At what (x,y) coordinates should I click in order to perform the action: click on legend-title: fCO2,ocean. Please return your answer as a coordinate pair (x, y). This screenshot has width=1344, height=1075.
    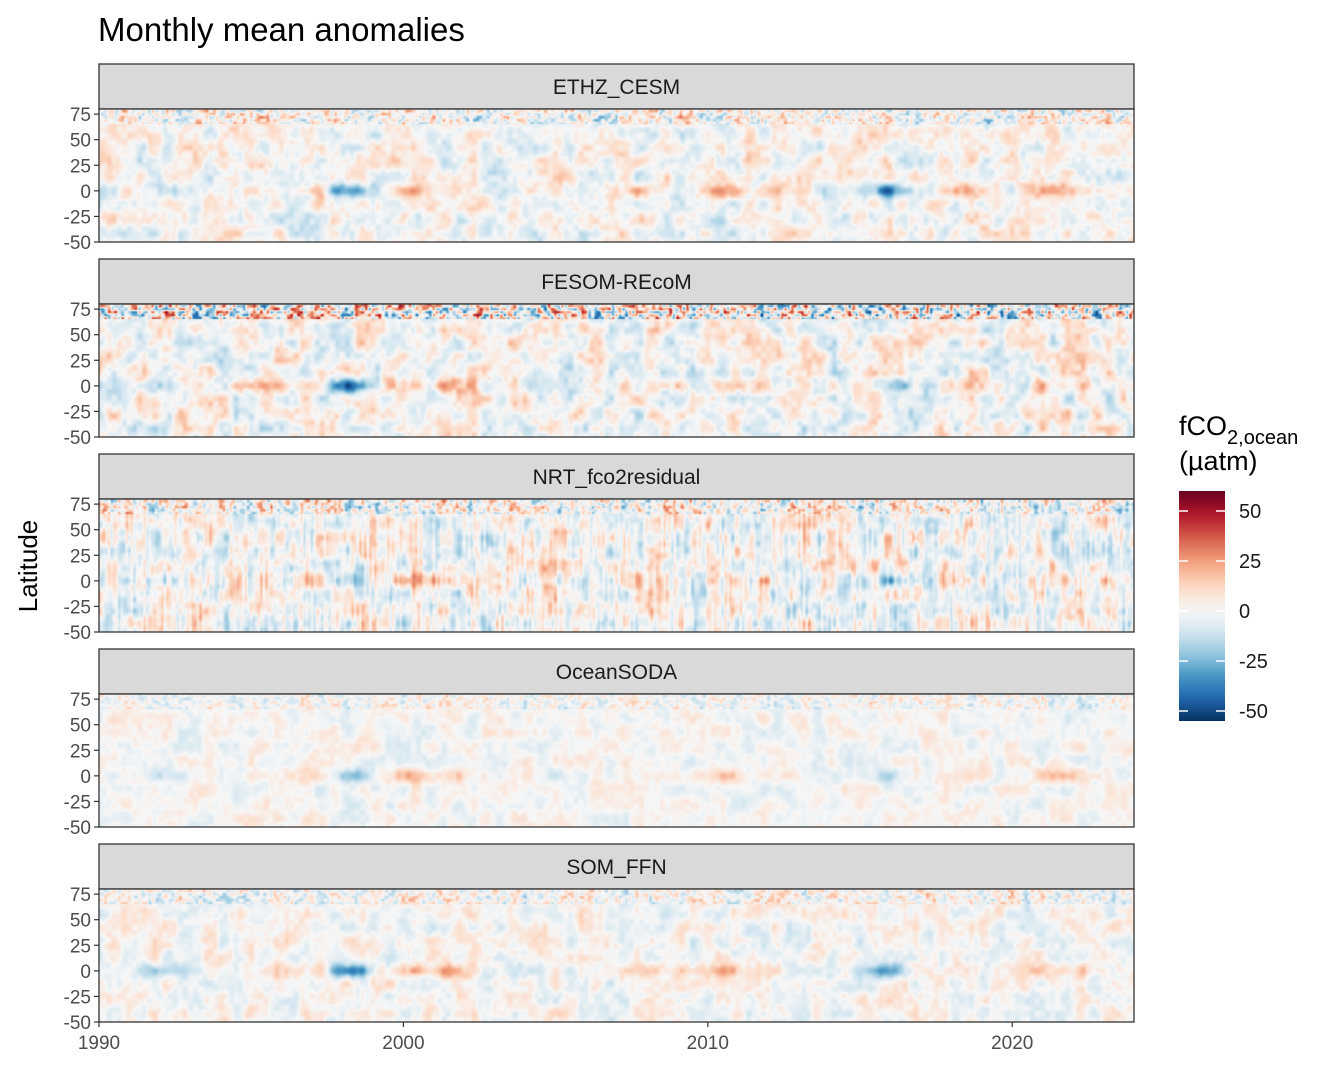
    Looking at the image, I should click on (1238, 430).